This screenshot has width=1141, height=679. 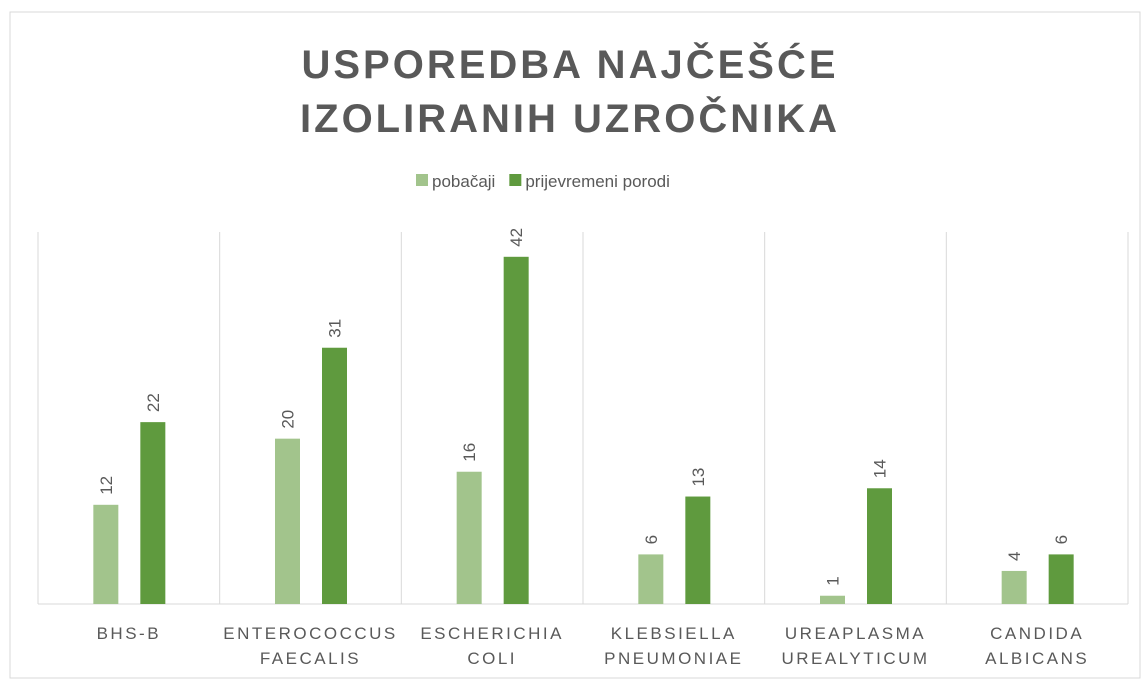 I want to click on legend: pobačaji prijevremeni porodi, so click(x=543, y=181).